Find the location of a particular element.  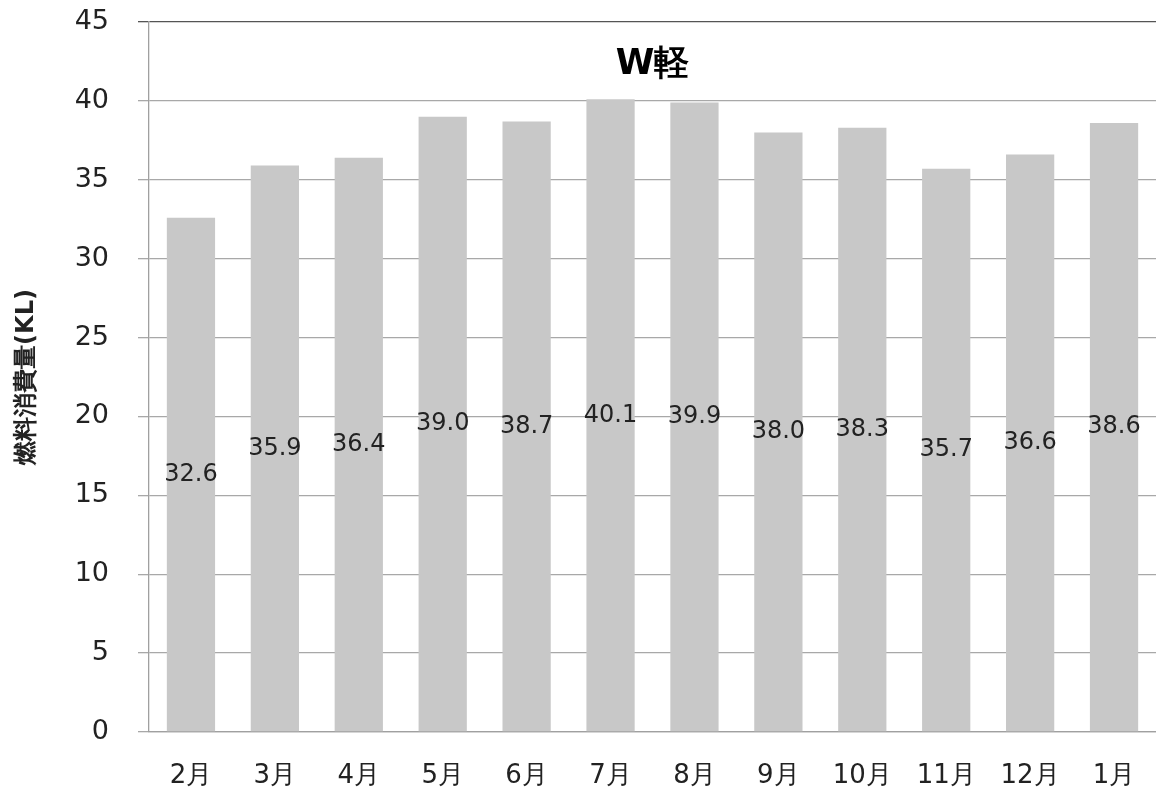

data-label: 39.9 is located at coordinates (694, 415).